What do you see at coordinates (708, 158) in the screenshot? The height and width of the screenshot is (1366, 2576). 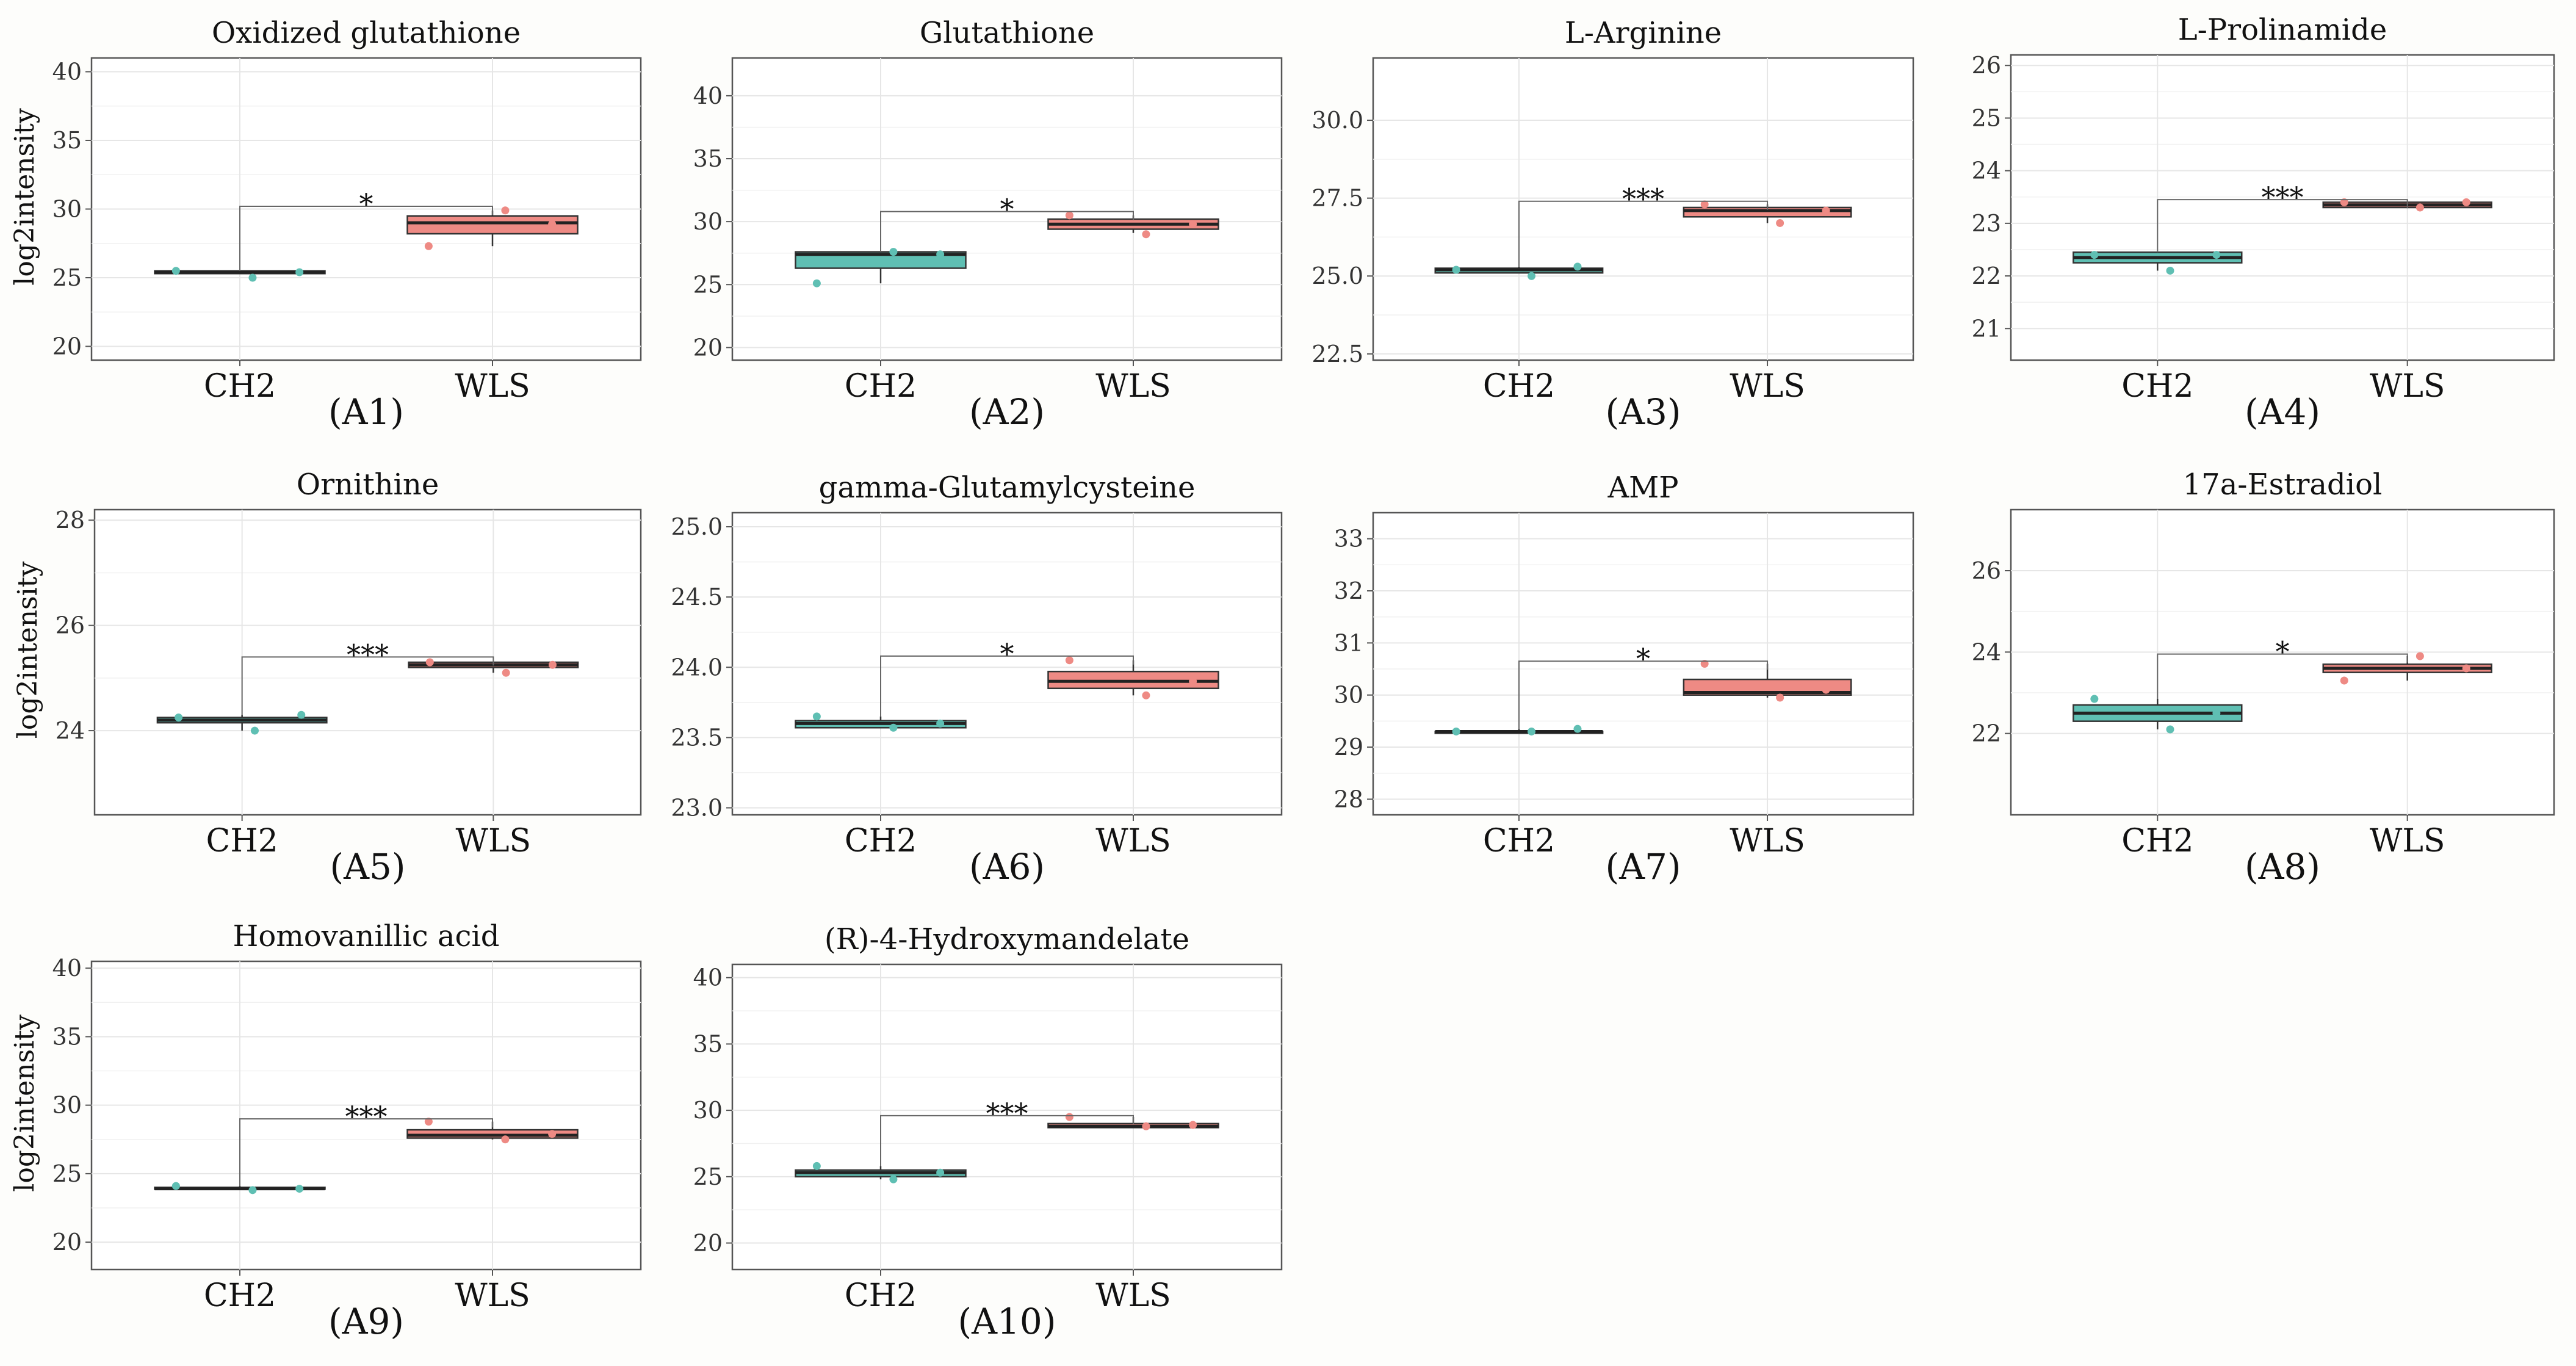 I see `y-tick-label: 35` at bounding box center [708, 158].